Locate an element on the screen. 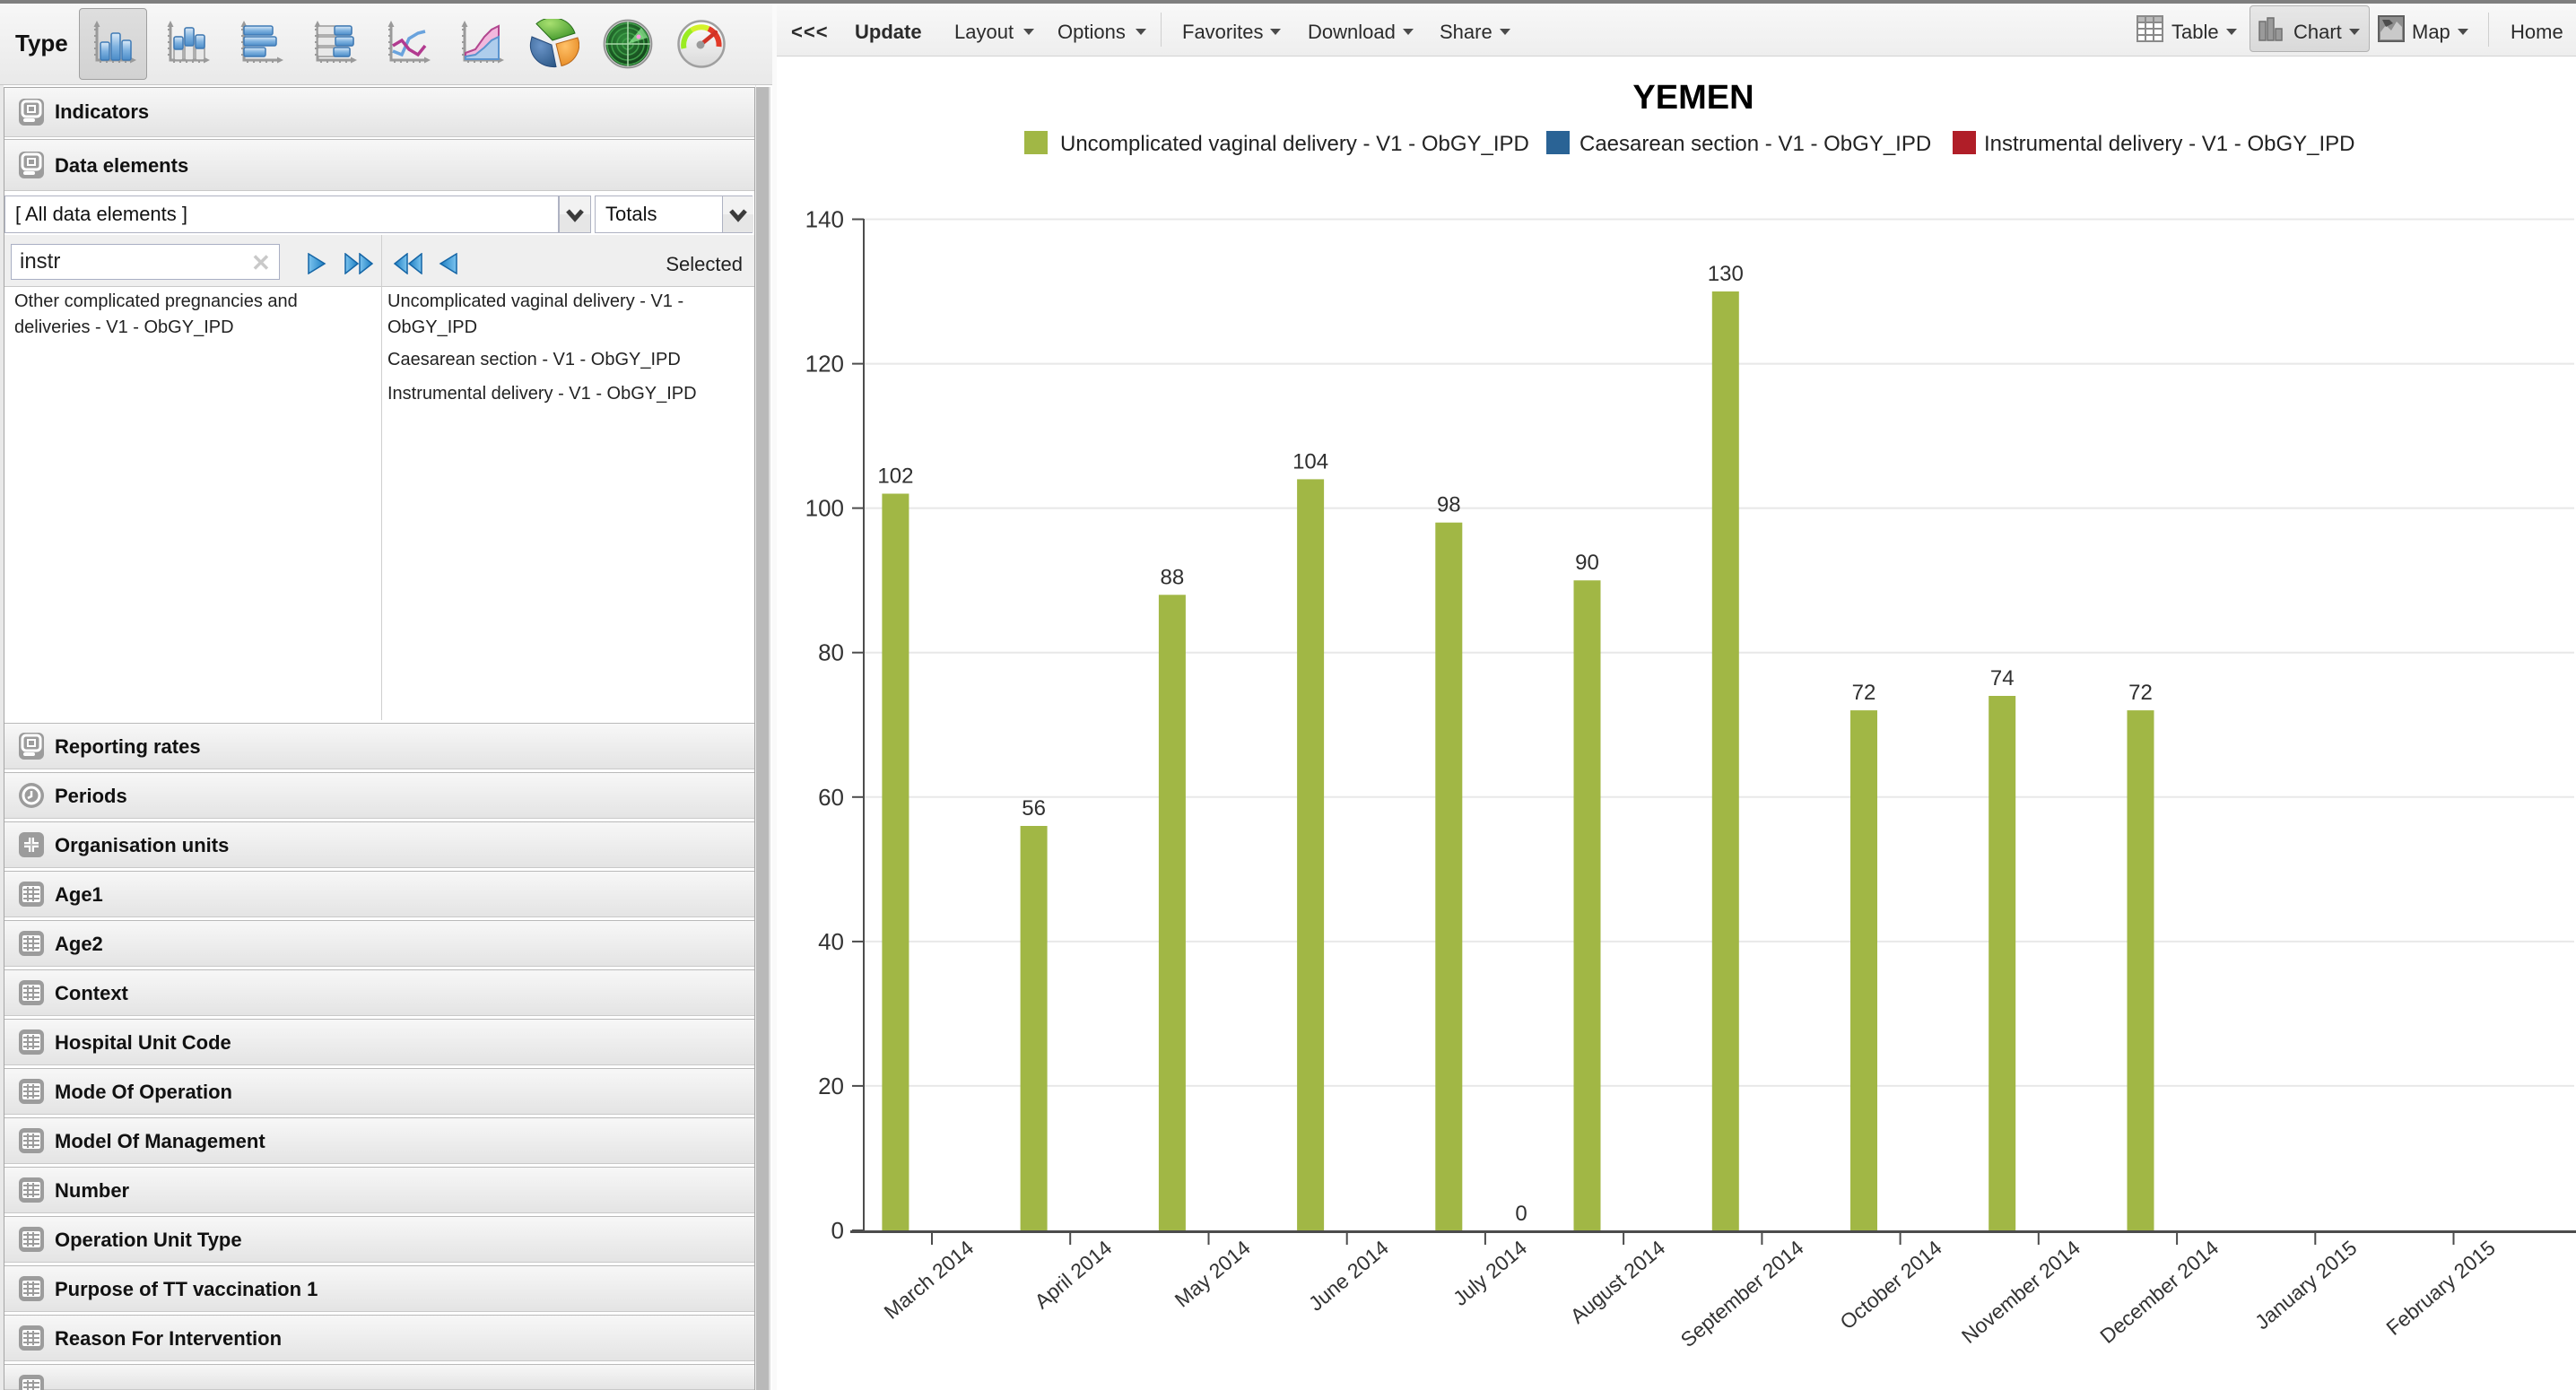 The height and width of the screenshot is (1390, 2576). svg-text: 80 is located at coordinates (831, 652).